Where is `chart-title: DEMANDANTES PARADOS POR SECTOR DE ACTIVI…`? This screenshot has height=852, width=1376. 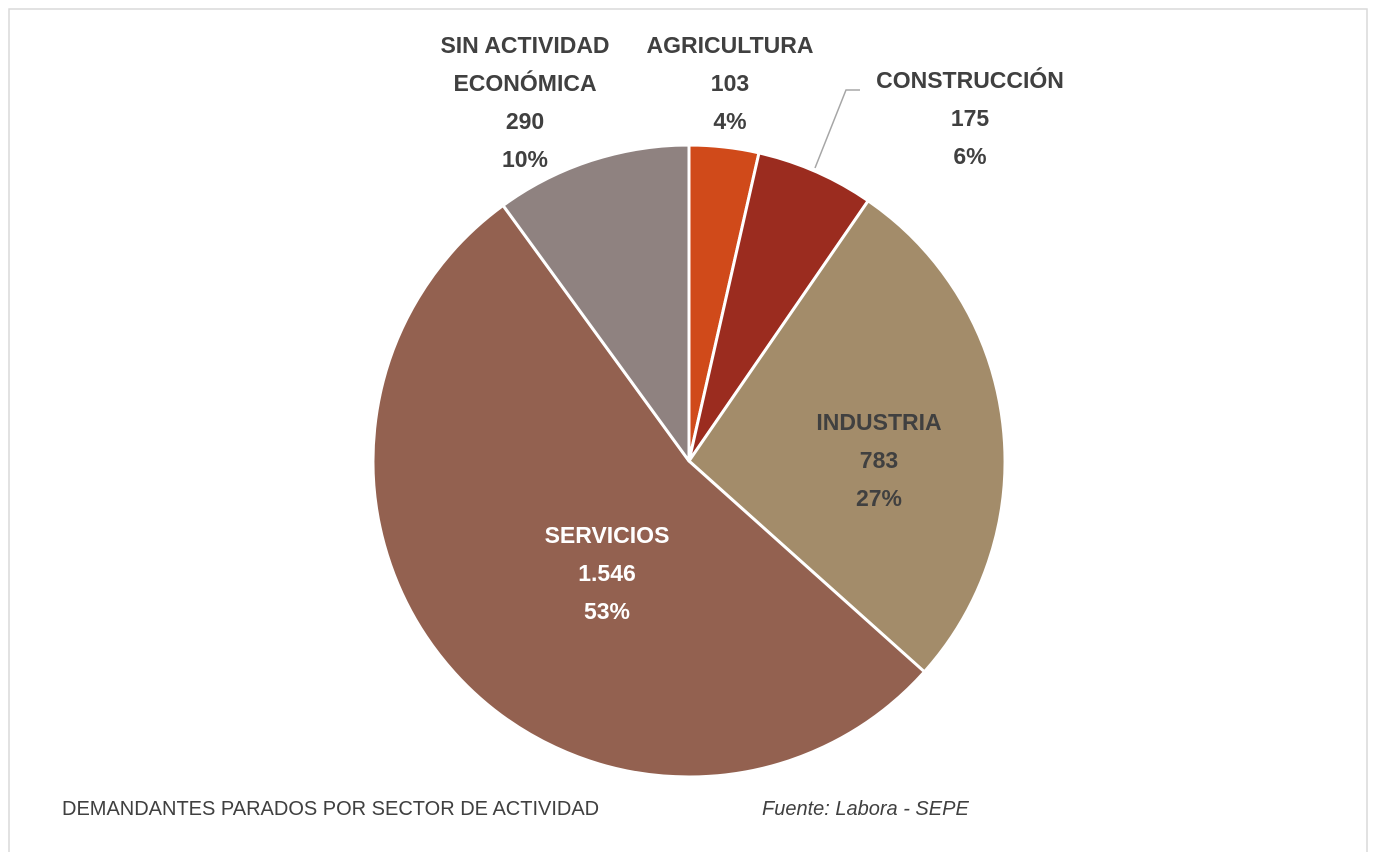 chart-title: DEMANDANTES PARADOS POR SECTOR DE ACTIVI… is located at coordinates (331, 809).